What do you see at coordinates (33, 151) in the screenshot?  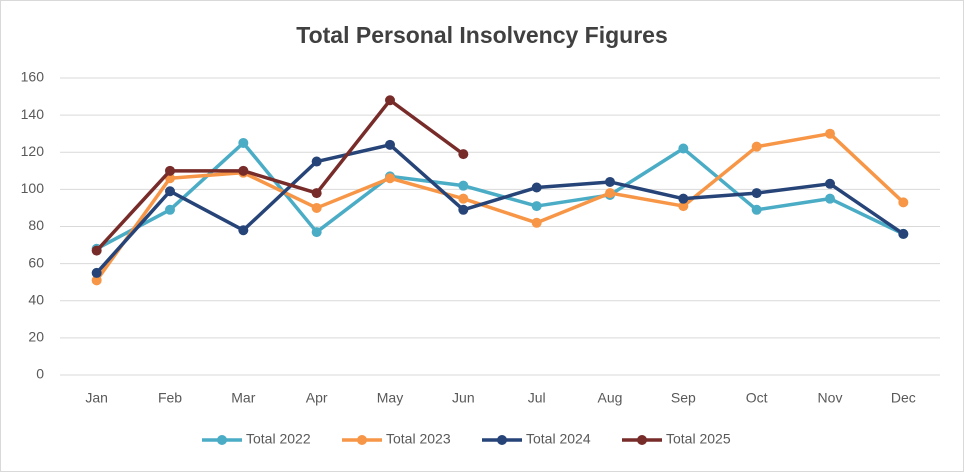 I see `y-tick-label: 120` at bounding box center [33, 151].